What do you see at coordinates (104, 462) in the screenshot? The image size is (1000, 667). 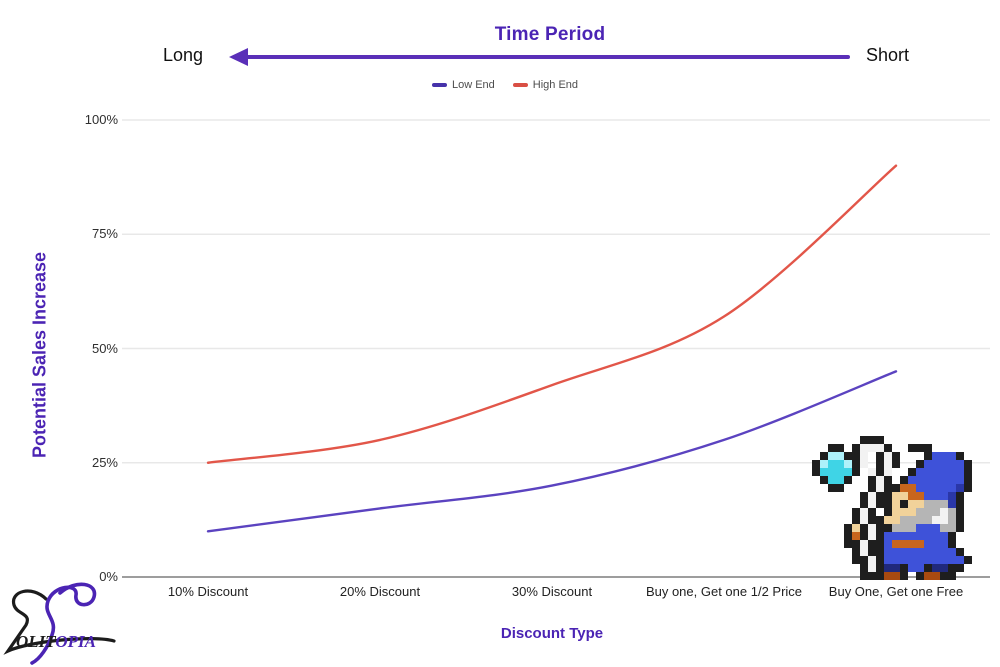 I see `y-tick-25: 25%` at bounding box center [104, 462].